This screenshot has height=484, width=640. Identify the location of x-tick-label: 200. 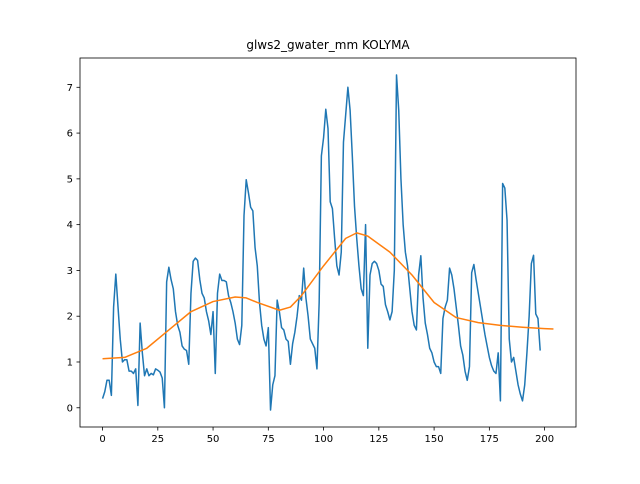
(544, 439).